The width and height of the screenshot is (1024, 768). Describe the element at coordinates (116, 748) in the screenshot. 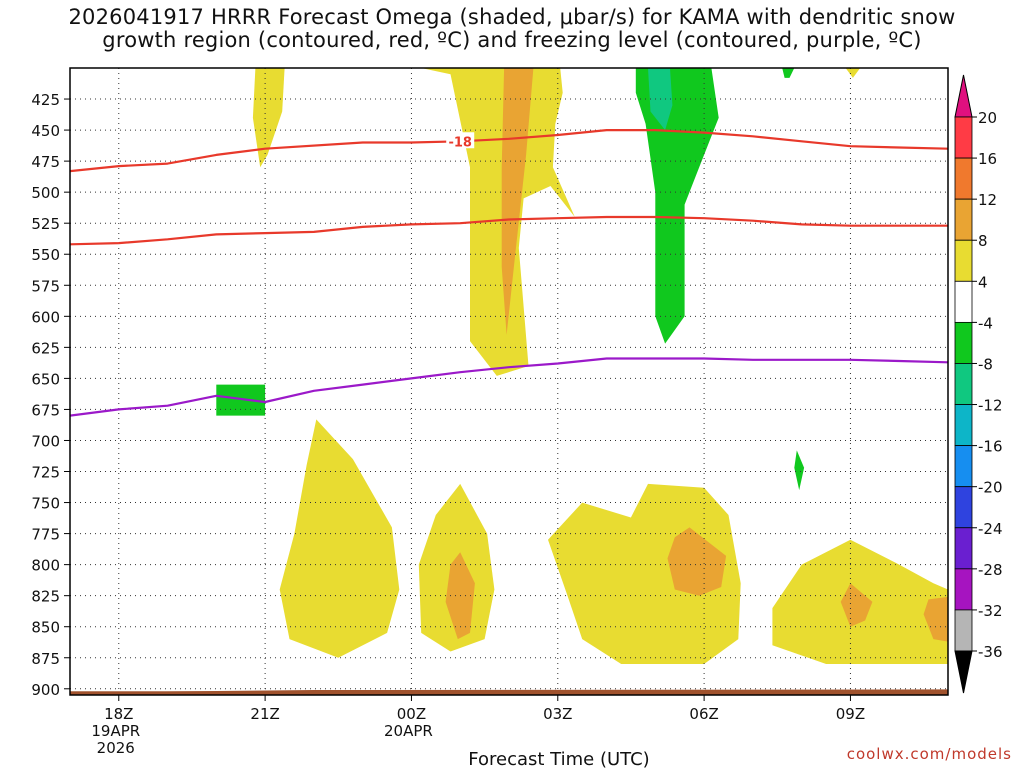

I see `xtick-year-2026: 2026` at that location.